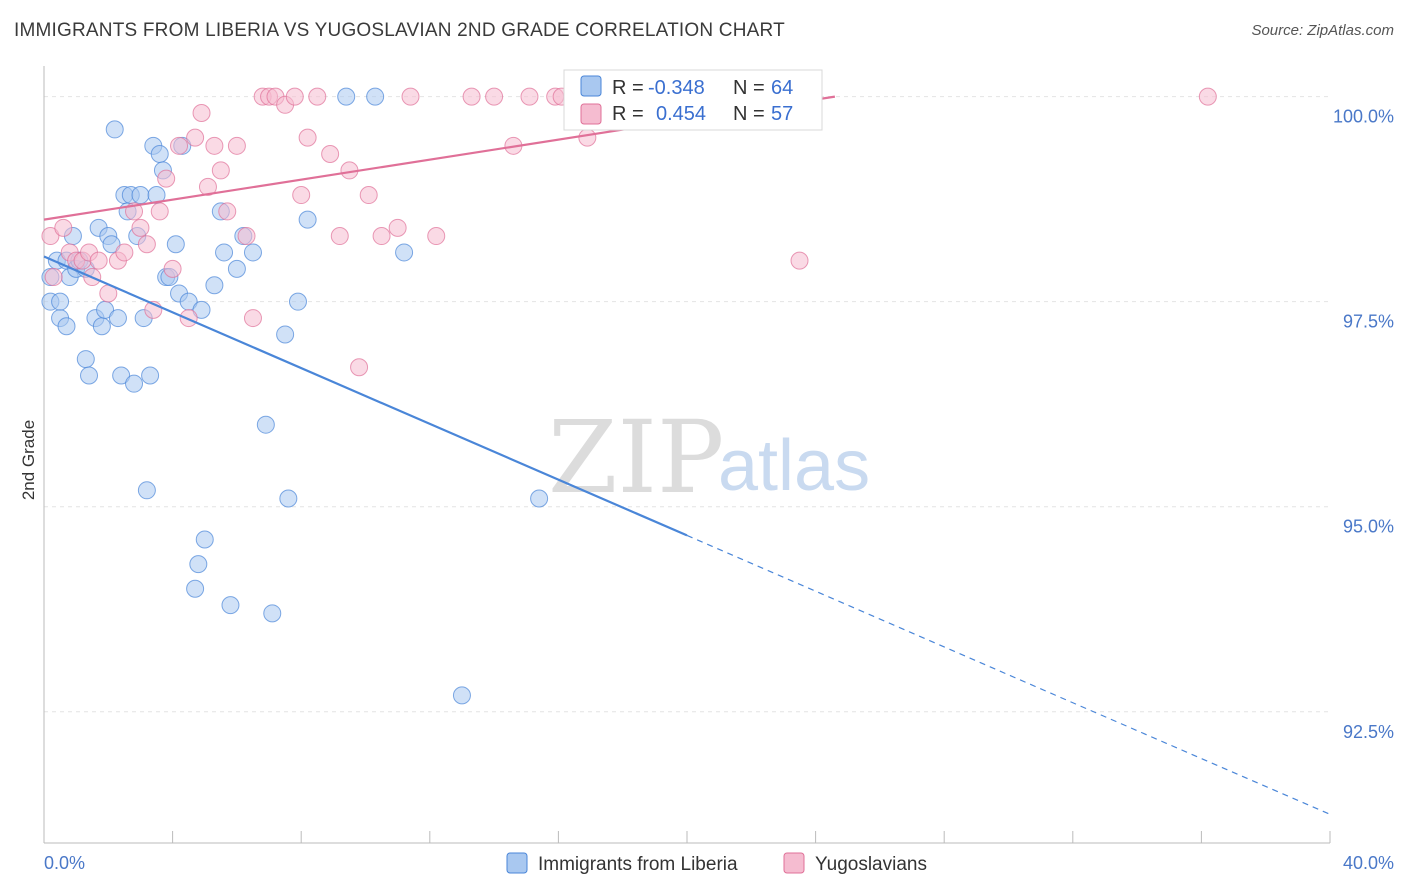 Image resolution: width=1406 pixels, height=892 pixels. I want to click on y-axis-label: 2nd Grade, so click(28, 460).